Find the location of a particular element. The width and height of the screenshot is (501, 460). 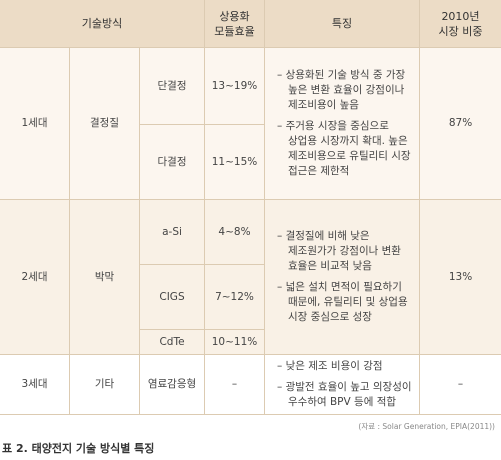

generation-cell: 2세대 is located at coordinates (35, 277).